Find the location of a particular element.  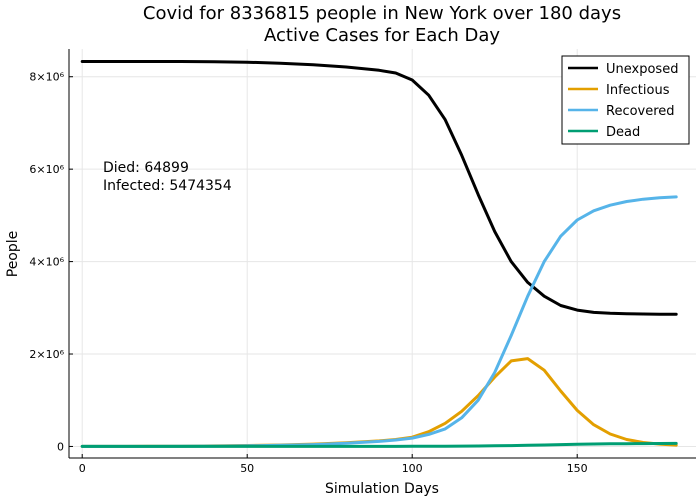

x-tick-label: 50 is located at coordinates (247, 468).